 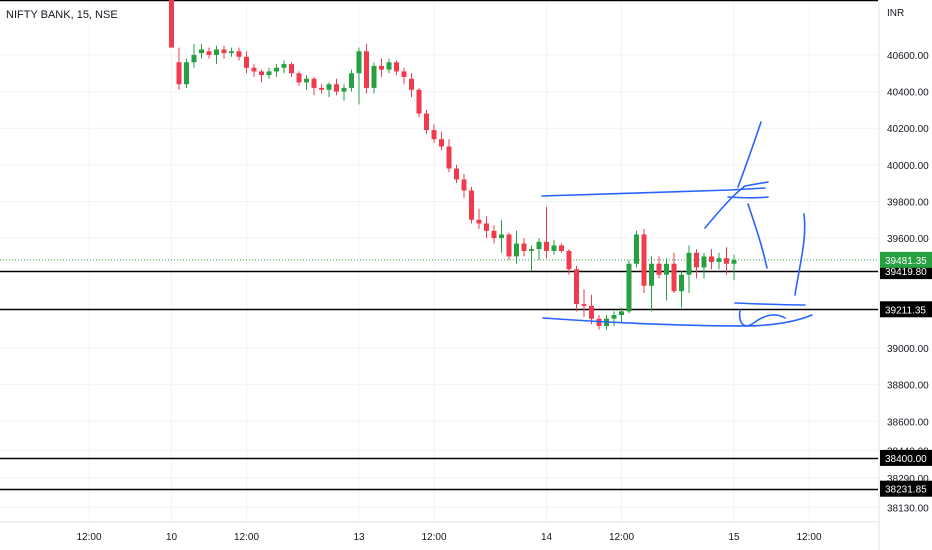 I want to click on symbol-title: NIFTY BANK, 15, NSE, so click(x=62, y=15).